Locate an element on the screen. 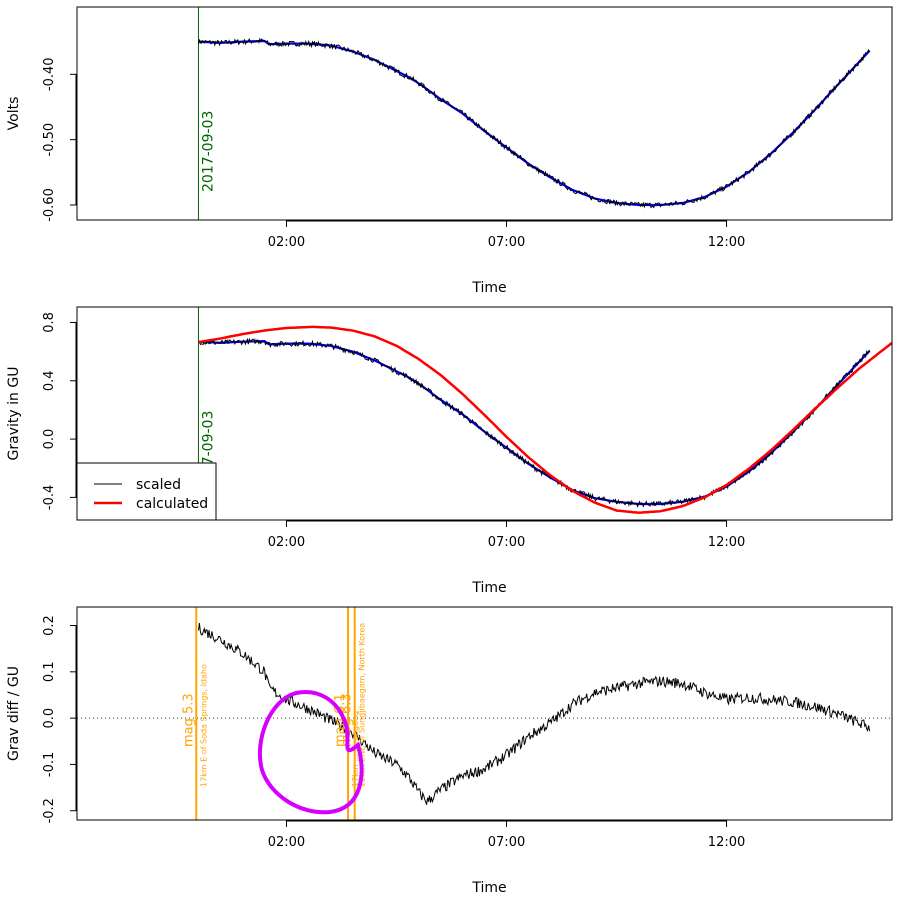 The width and height of the screenshot is (900, 900). y-tick-label: -0.4 is located at coordinates (49, 497).